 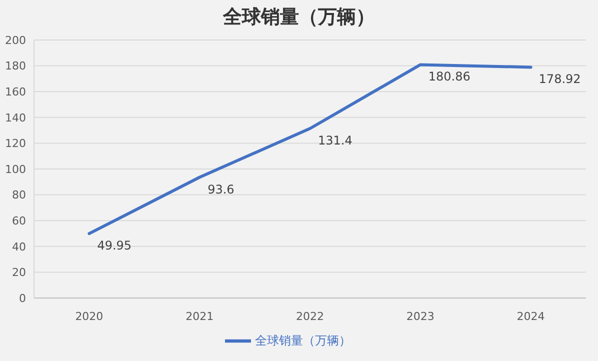 I want to click on x-tick-label: 2022, so click(x=310, y=316).